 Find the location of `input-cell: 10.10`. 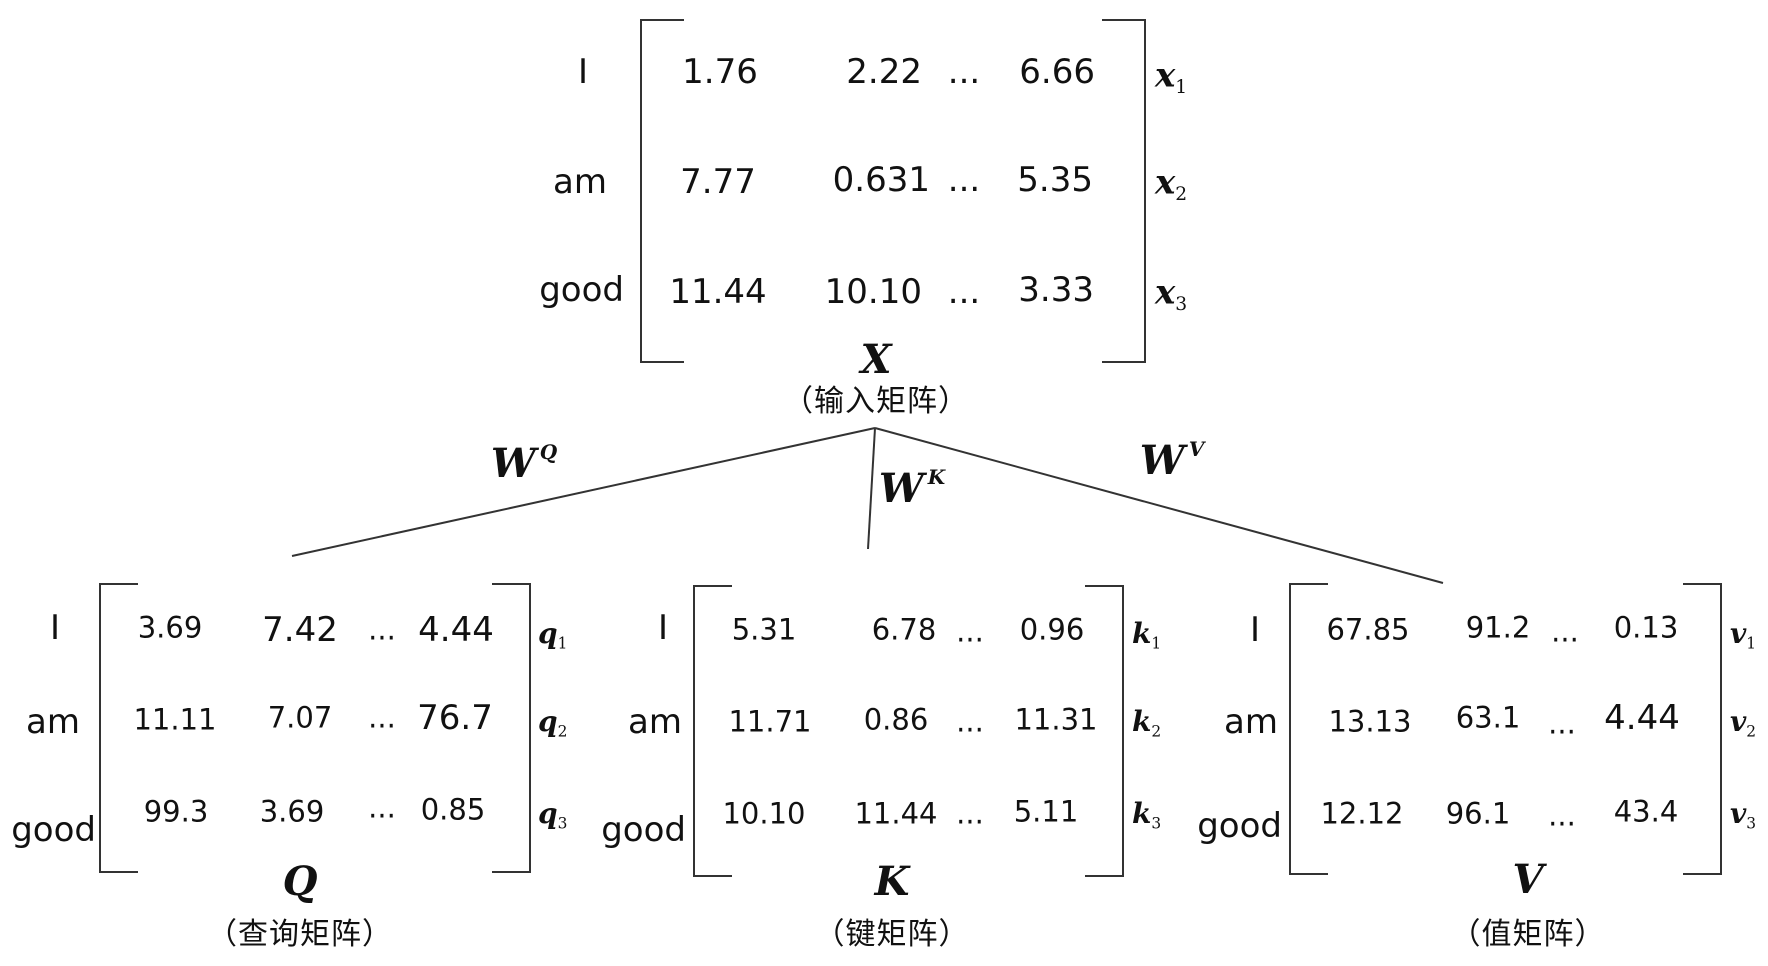

input-cell: 10.10 is located at coordinates (873, 292).